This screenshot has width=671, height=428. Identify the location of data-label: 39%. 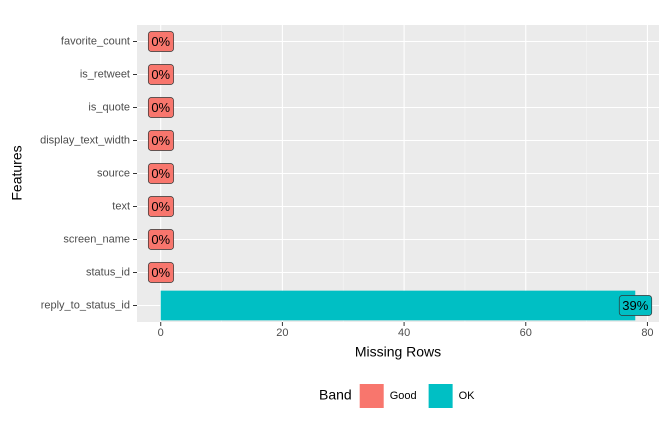
(635, 305).